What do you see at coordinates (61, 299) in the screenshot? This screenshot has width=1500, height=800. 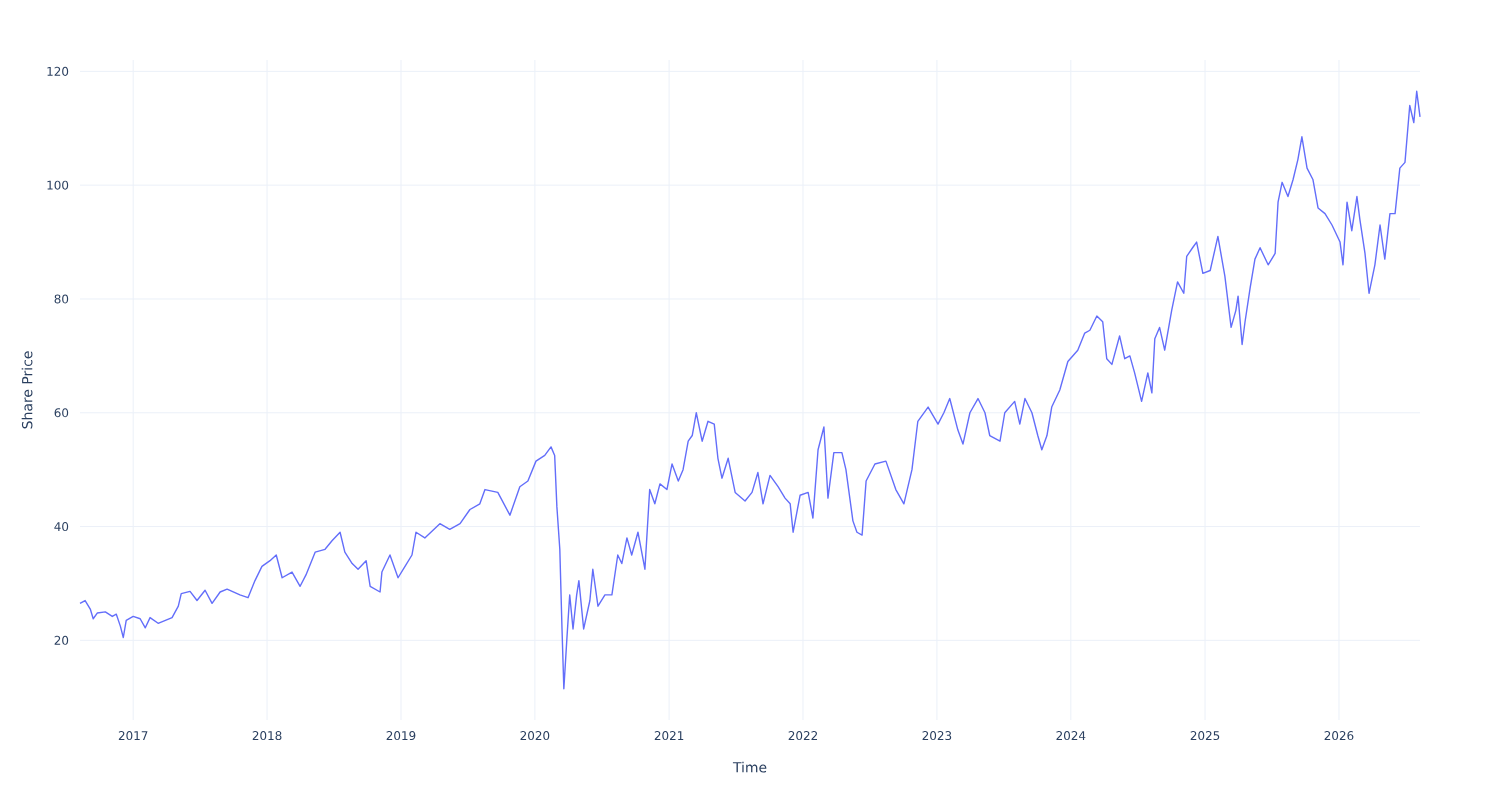 I see `y-tick-label: 80` at bounding box center [61, 299].